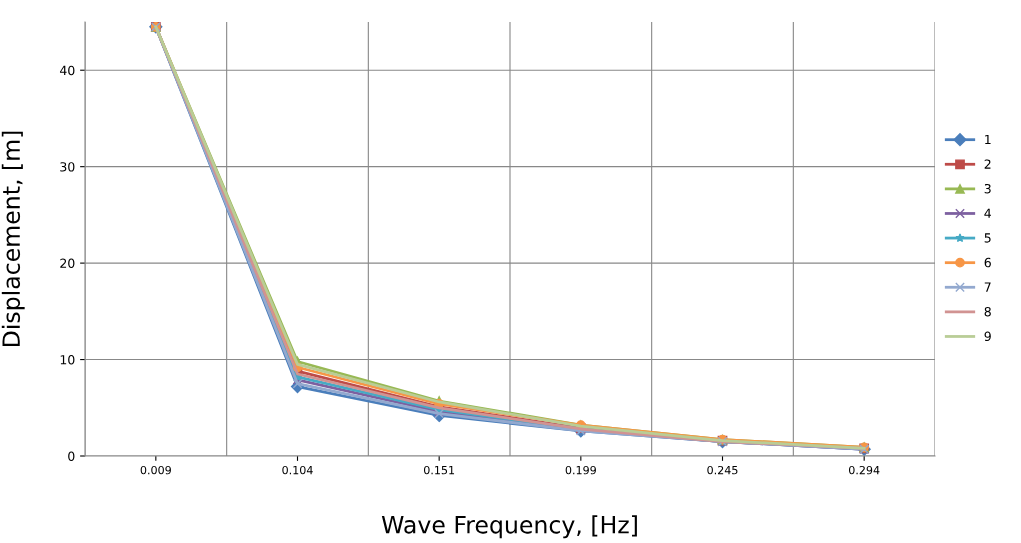 The width and height of the screenshot is (1021, 543). What do you see at coordinates (155, 470) in the screenshot?
I see `x-tick-label: 0.009` at bounding box center [155, 470].